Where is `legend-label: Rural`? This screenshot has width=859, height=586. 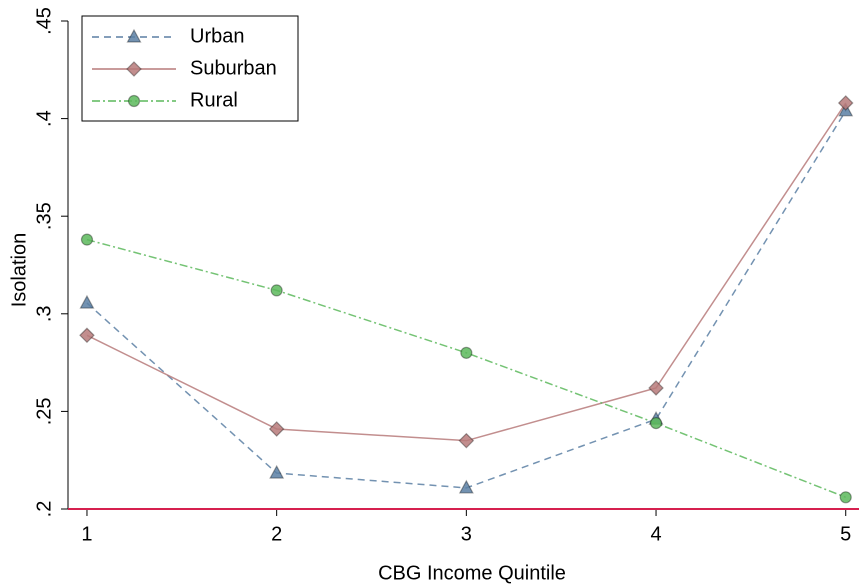 legend-label: Rural is located at coordinates (214, 100).